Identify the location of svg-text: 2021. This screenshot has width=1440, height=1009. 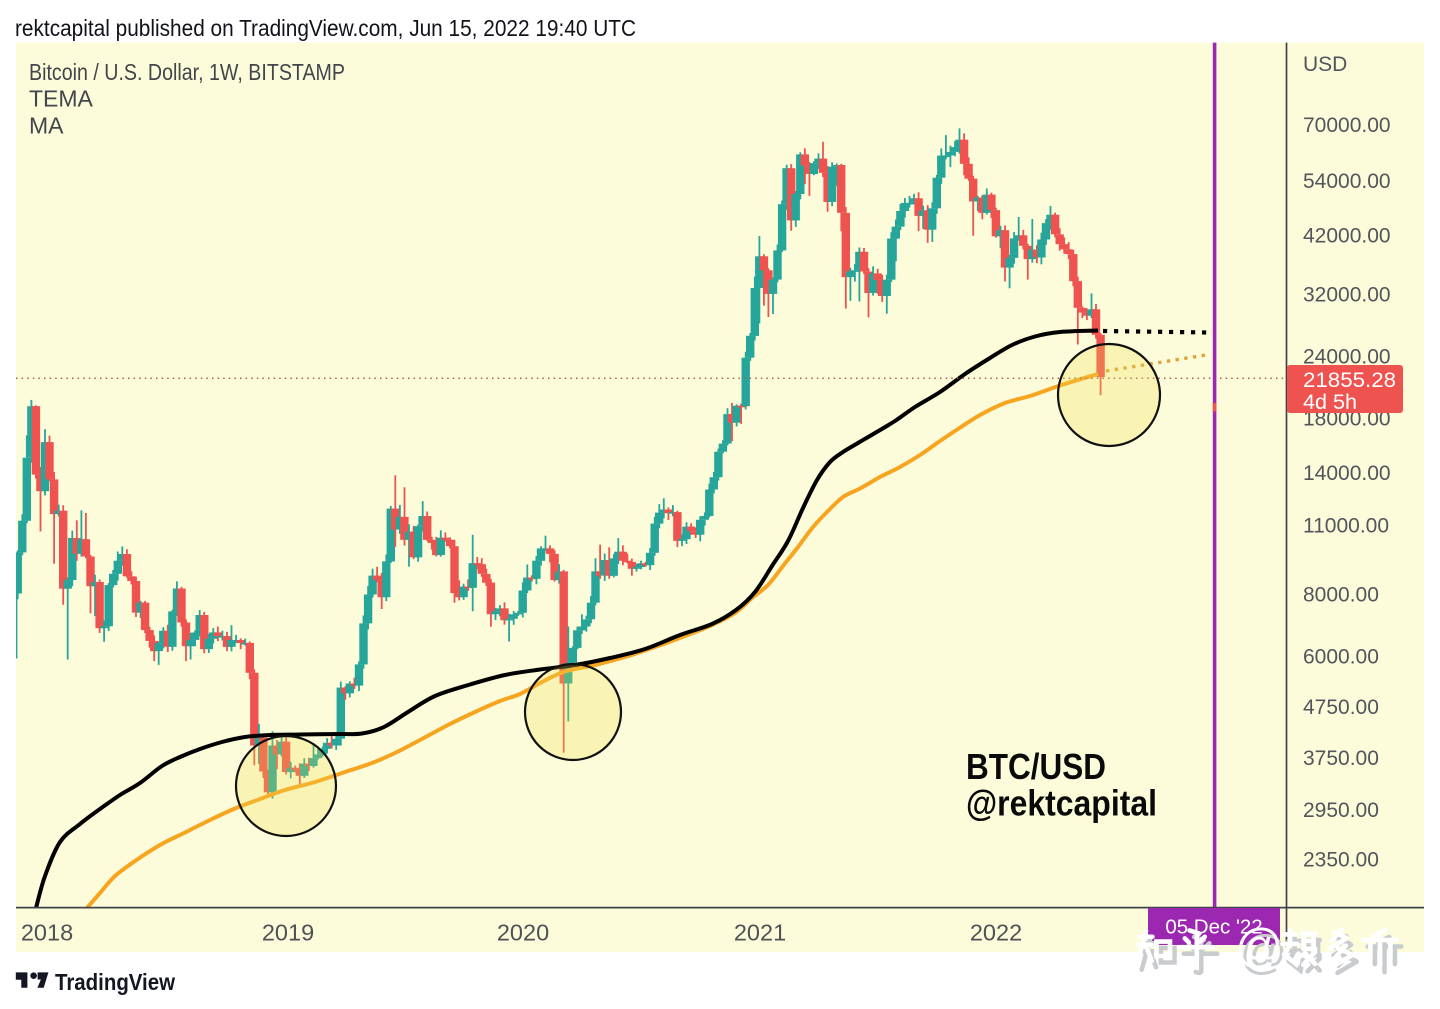
(760, 933).